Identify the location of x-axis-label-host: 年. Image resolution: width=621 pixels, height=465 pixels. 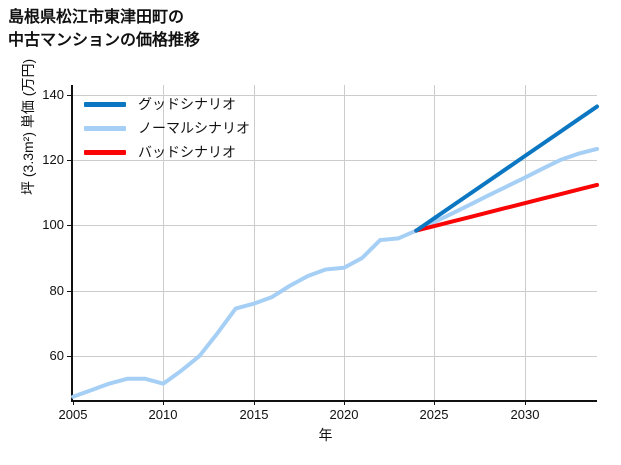
(310, 435).